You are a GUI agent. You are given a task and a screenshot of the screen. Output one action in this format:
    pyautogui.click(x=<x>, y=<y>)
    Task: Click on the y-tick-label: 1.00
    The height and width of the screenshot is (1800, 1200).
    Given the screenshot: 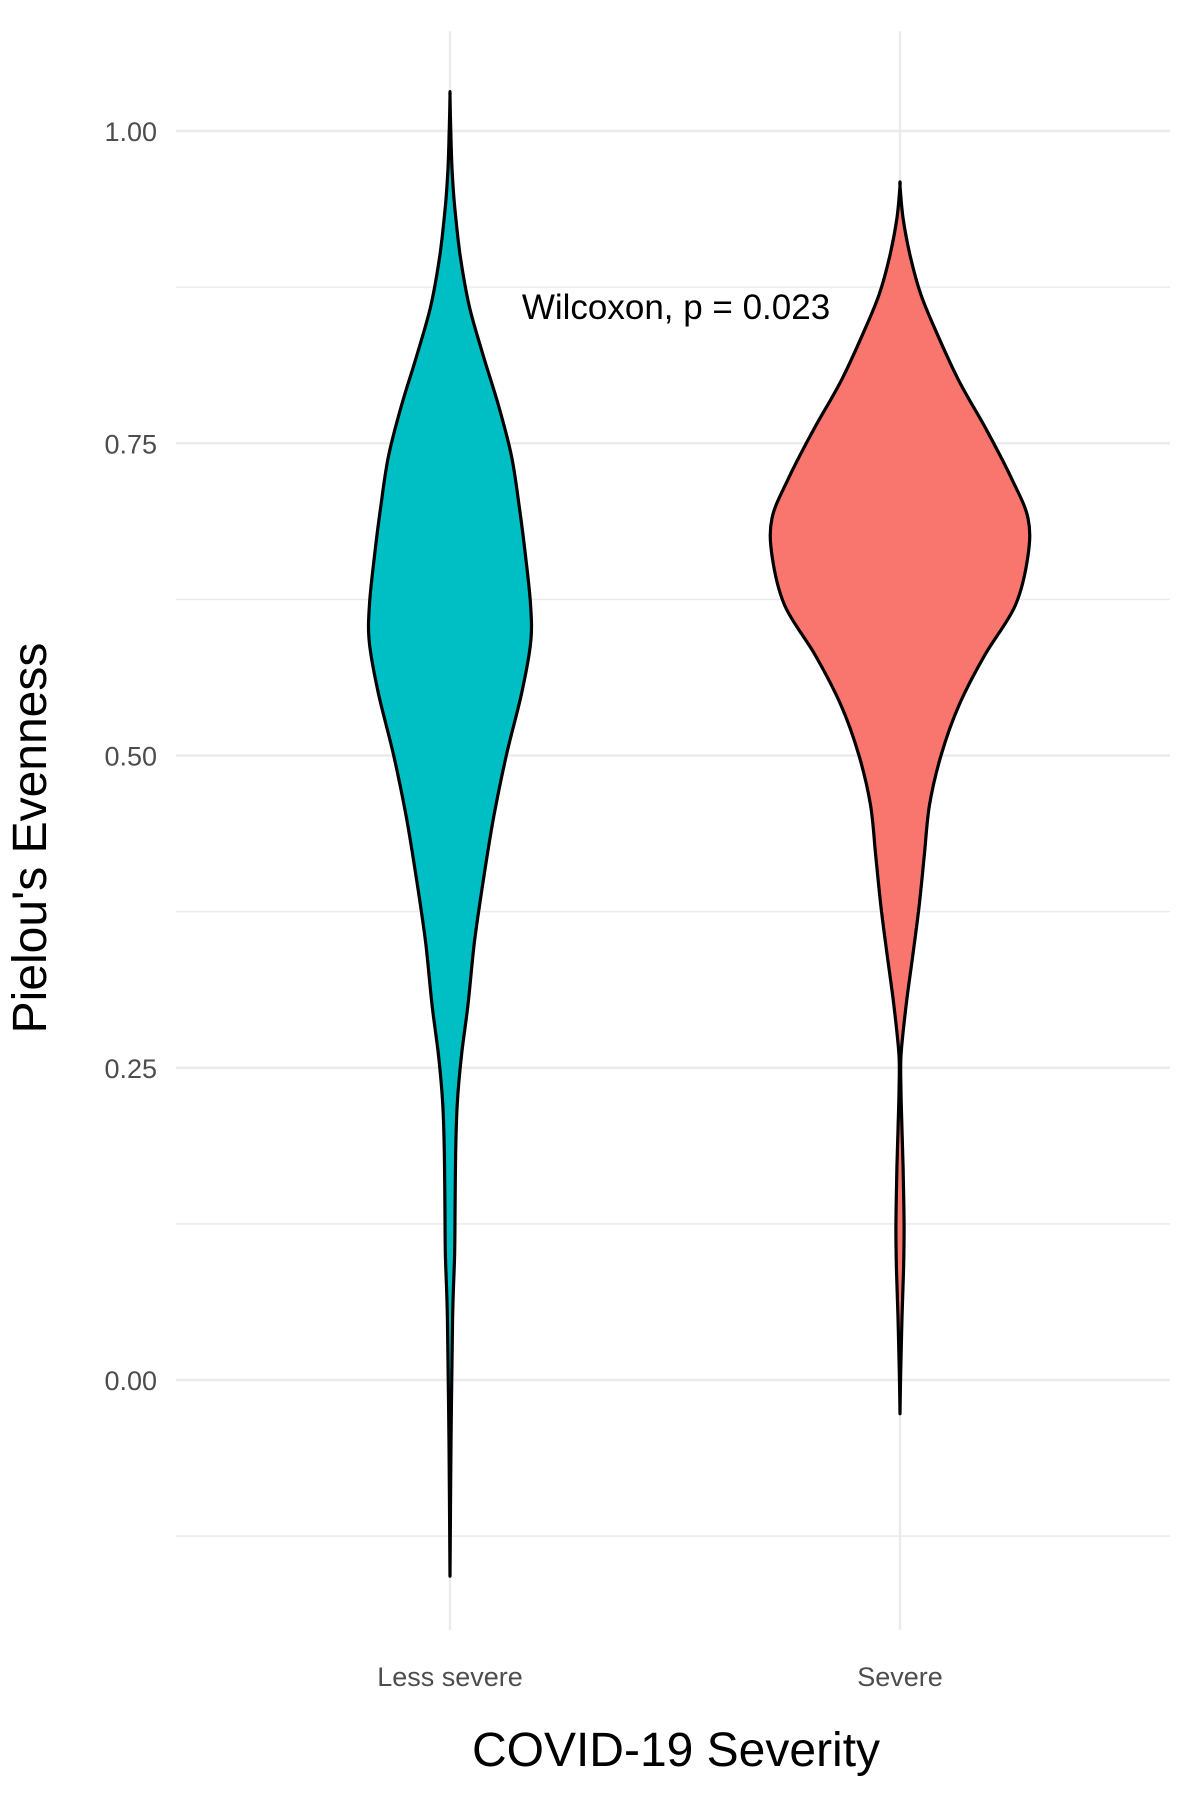 What is the action you would take?
    pyautogui.click(x=130, y=132)
    